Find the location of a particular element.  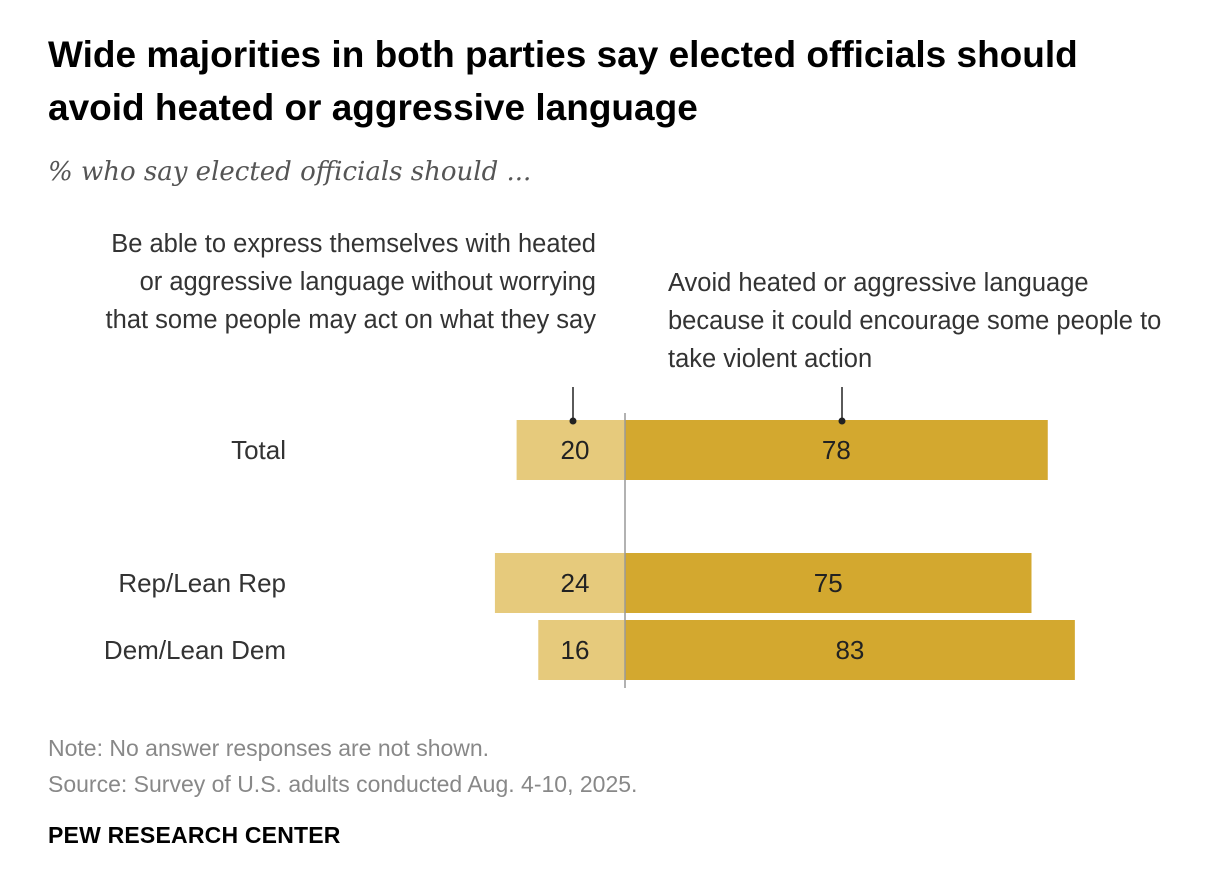

bar-express-dem-lean-dem is located at coordinates (581, 650).